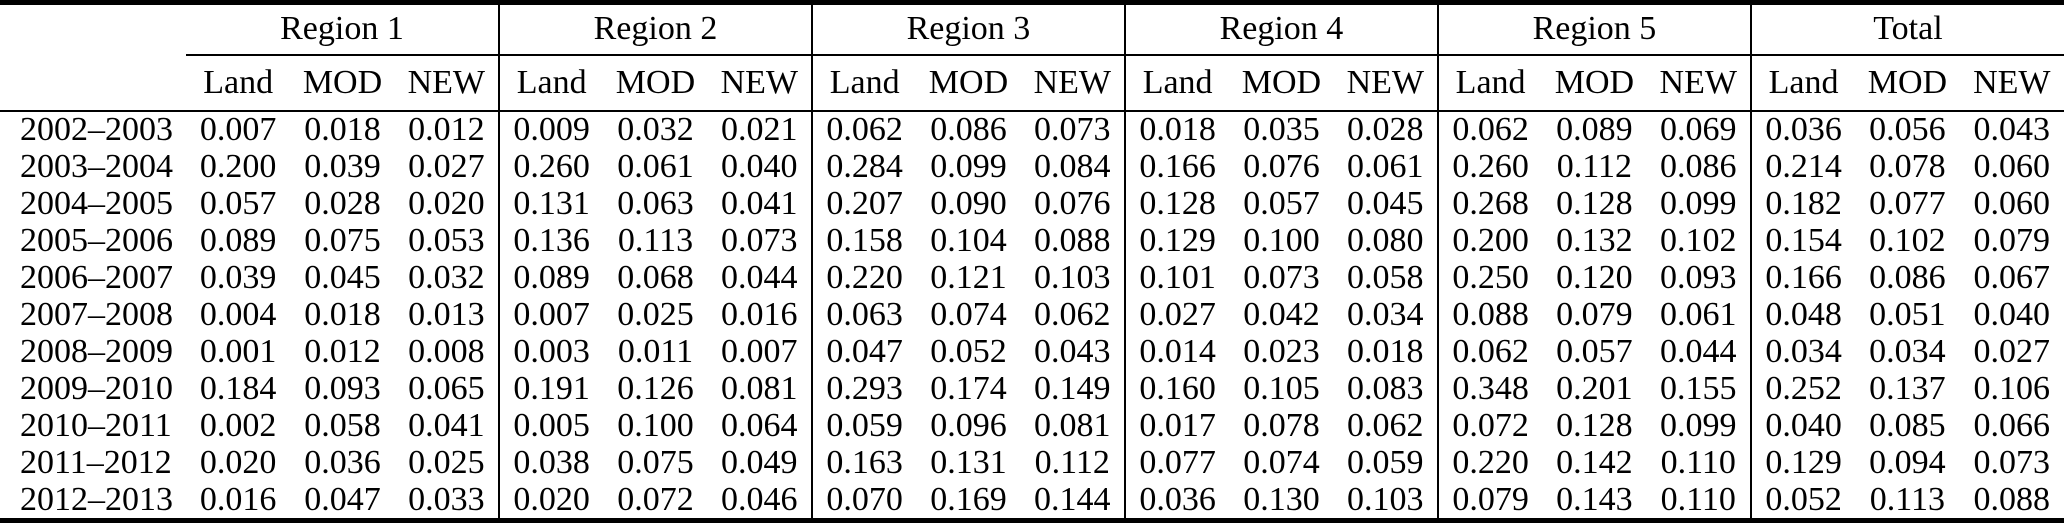  Describe the element at coordinates (1594, 277) in the screenshot. I see `data-cell: 0.120` at that location.